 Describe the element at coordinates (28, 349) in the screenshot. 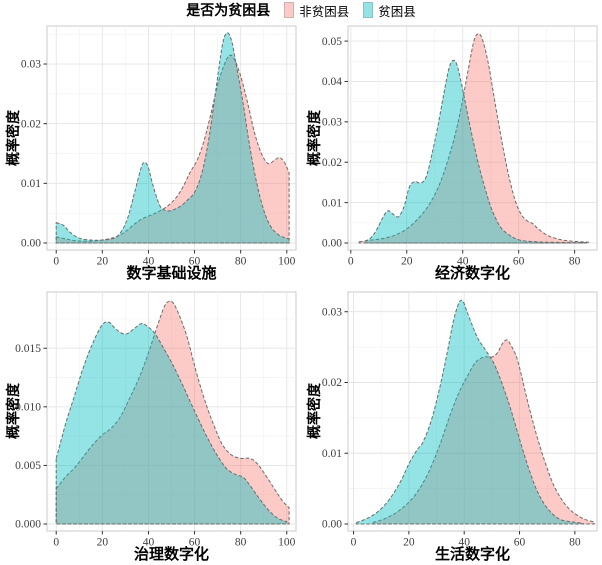

I see `svg-text: 0.015` at that location.